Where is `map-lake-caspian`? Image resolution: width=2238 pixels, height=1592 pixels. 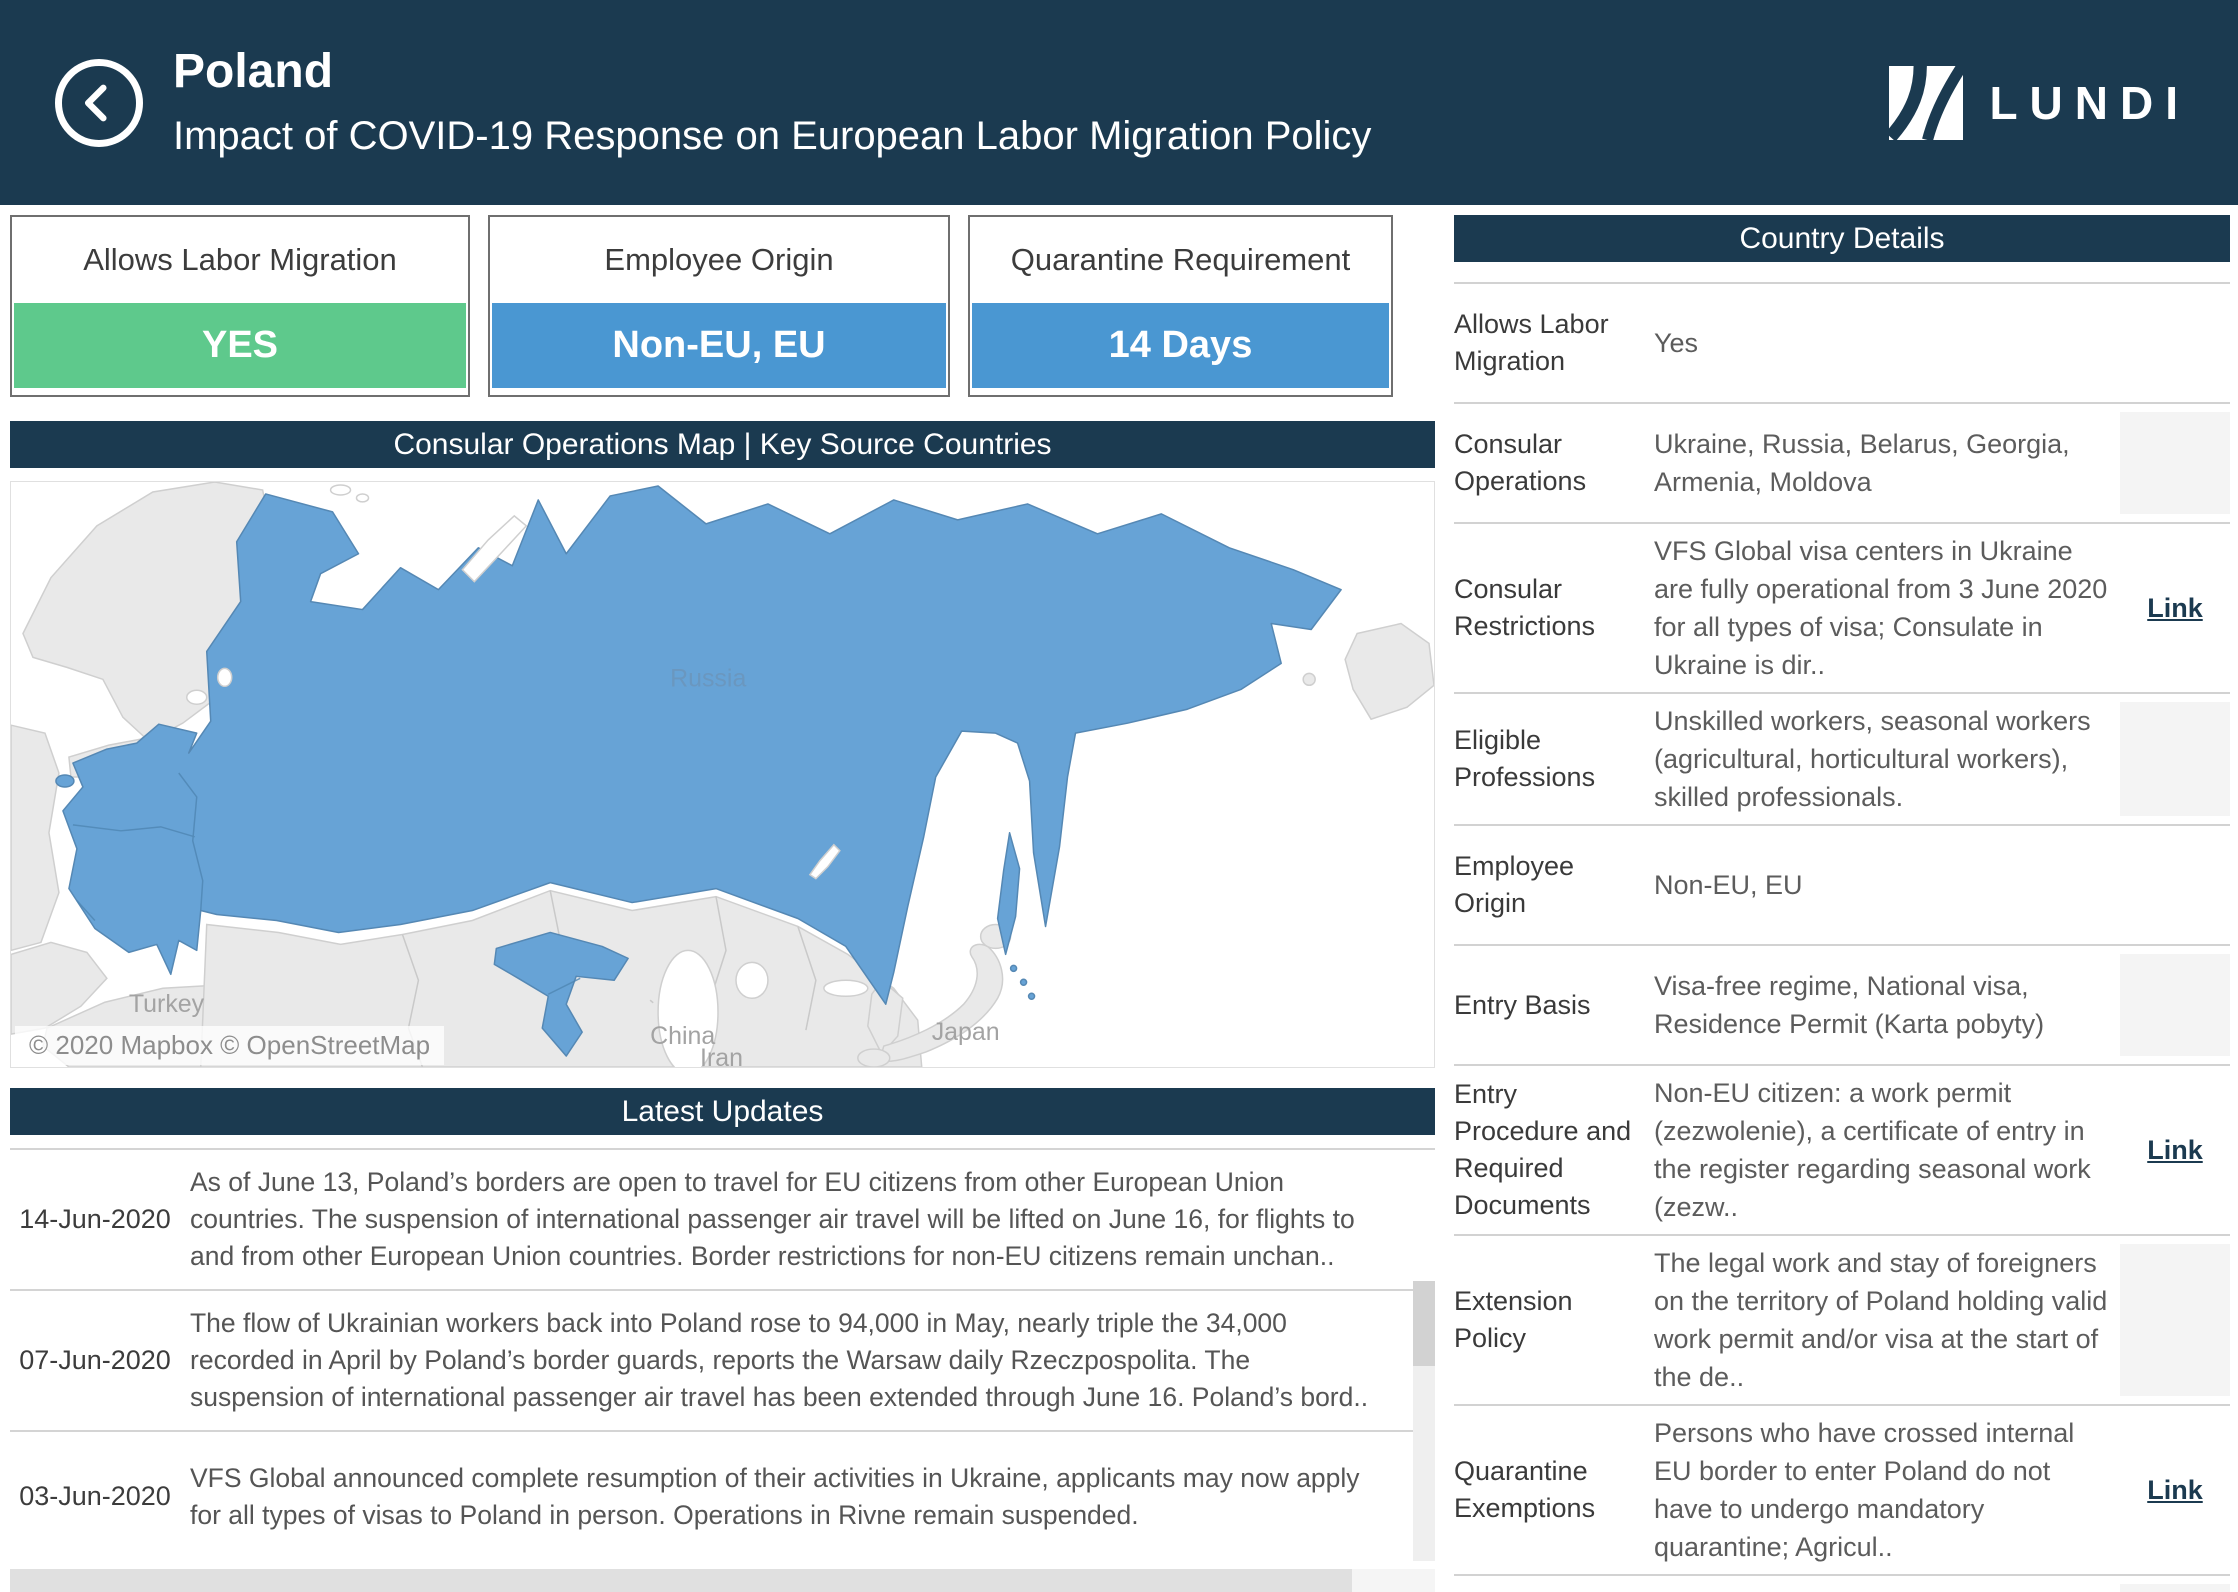 map-lake-caspian is located at coordinates (688, 1008).